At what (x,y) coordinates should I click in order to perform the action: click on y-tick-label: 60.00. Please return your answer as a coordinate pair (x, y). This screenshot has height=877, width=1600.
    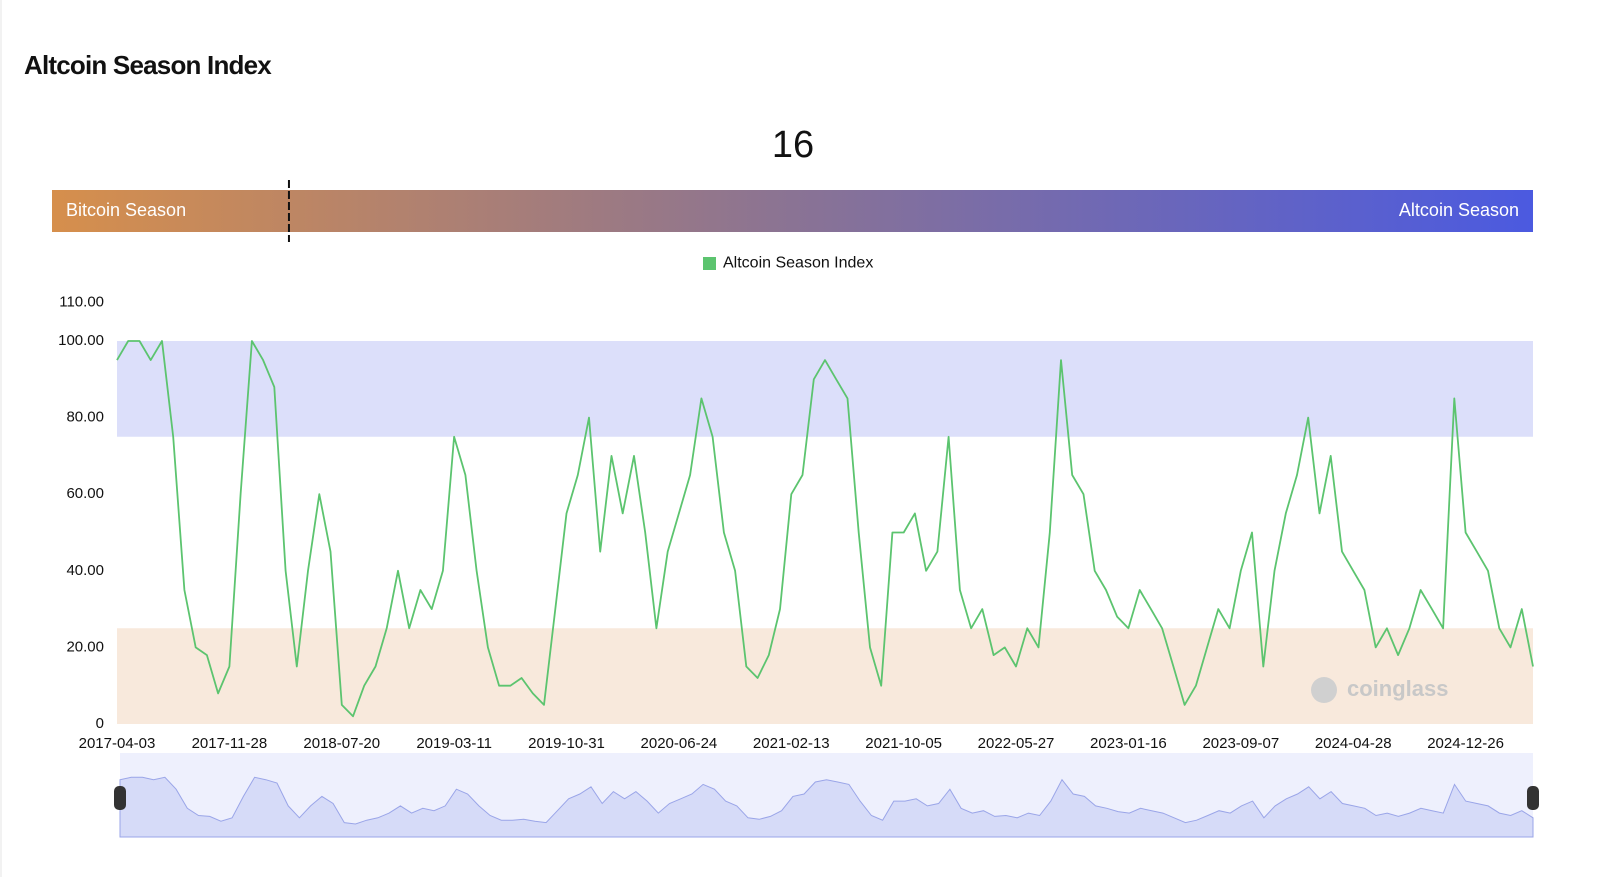
    Looking at the image, I should click on (85, 493).